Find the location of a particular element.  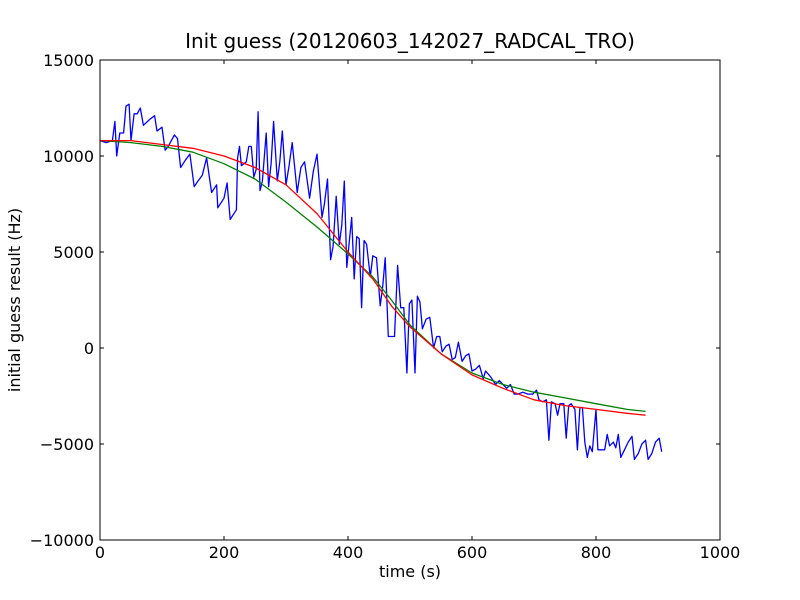

y-tick-label-3: 5000 is located at coordinates (73, 252).